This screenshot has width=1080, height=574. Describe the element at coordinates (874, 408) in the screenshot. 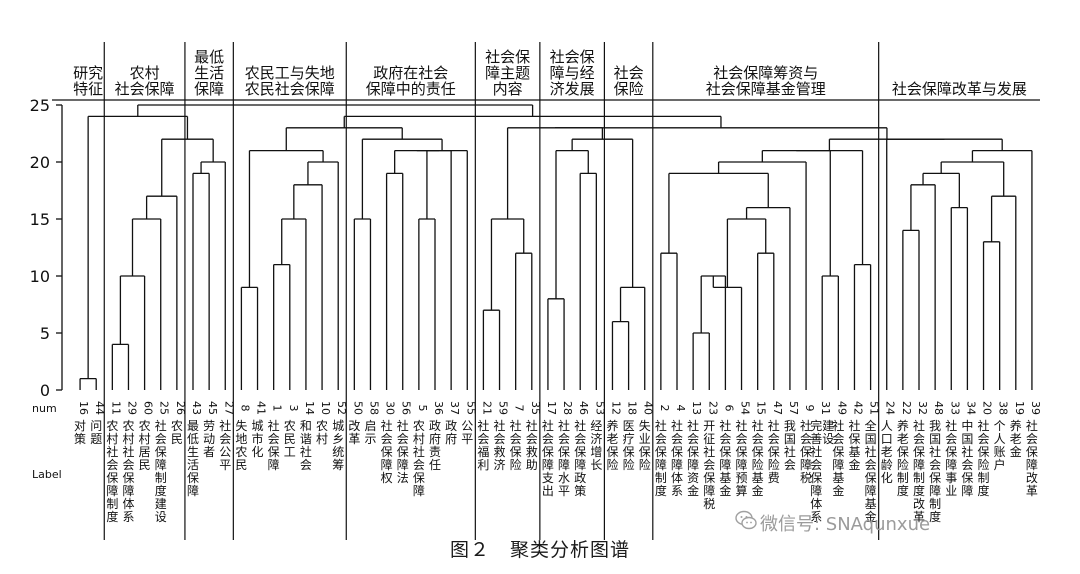

I see `leaf-num: 51` at that location.